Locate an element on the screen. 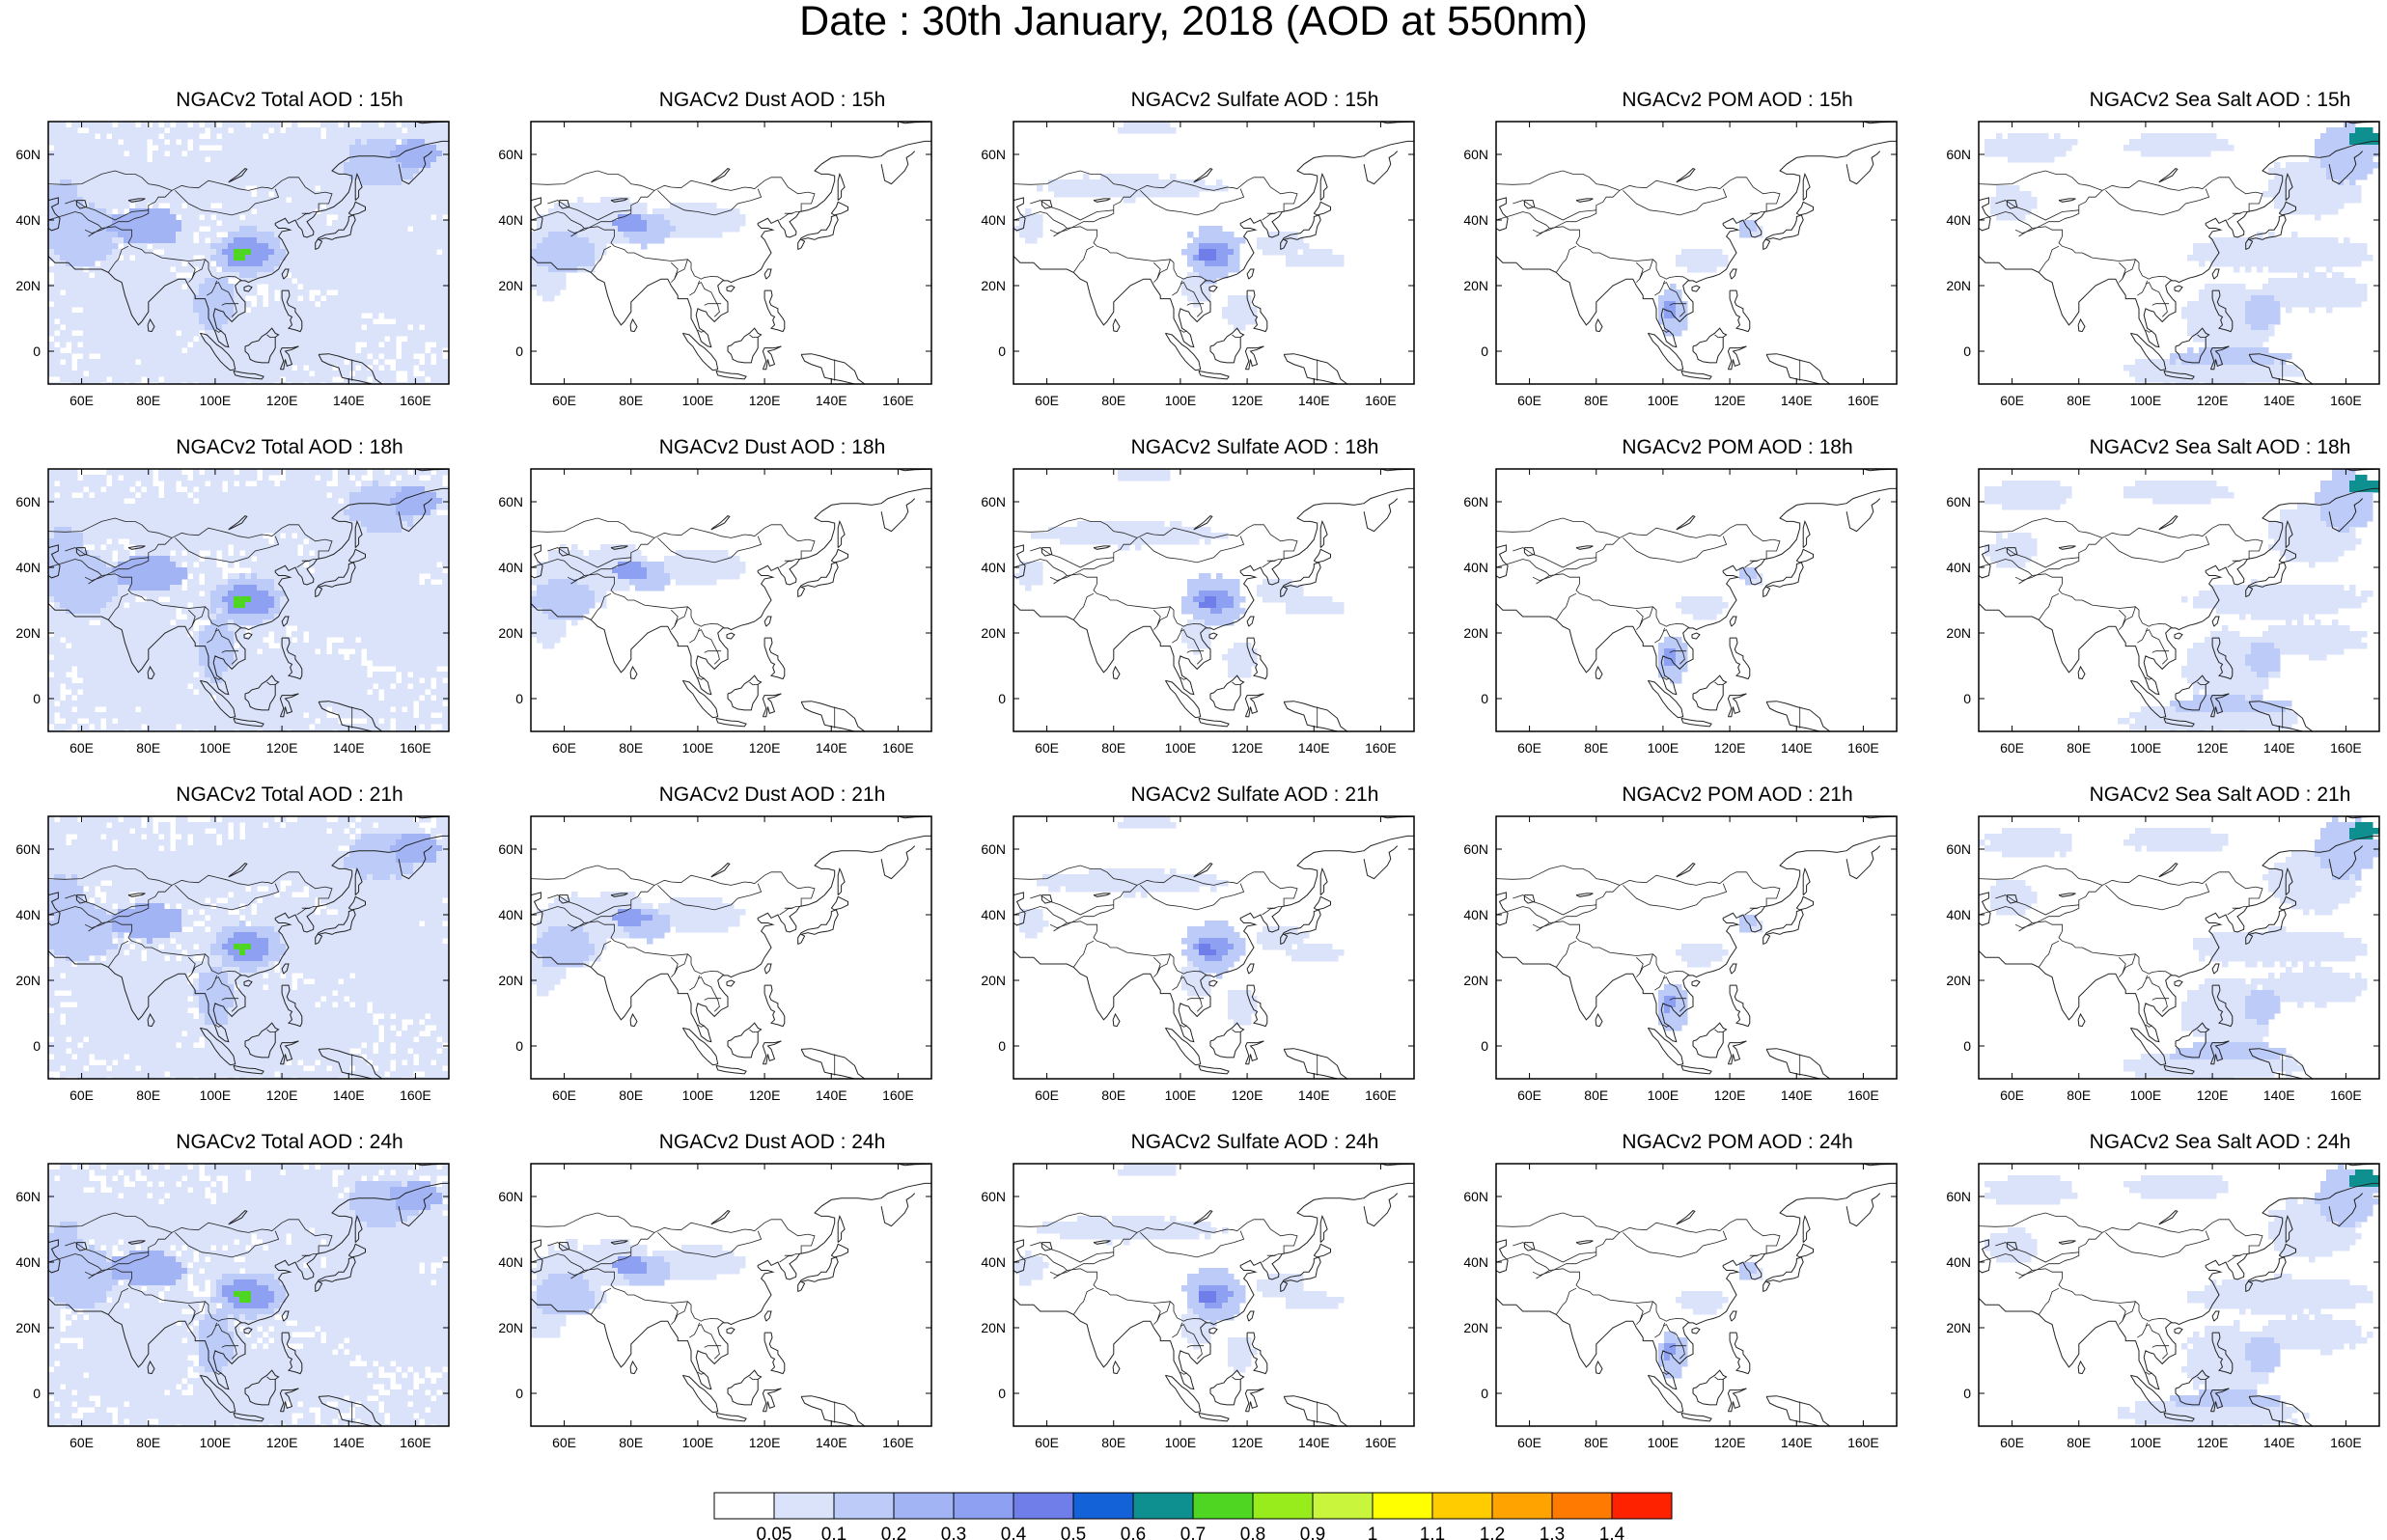 The image size is (2387, 1540). colorbar-label: 0.7 is located at coordinates (1193, 1532).